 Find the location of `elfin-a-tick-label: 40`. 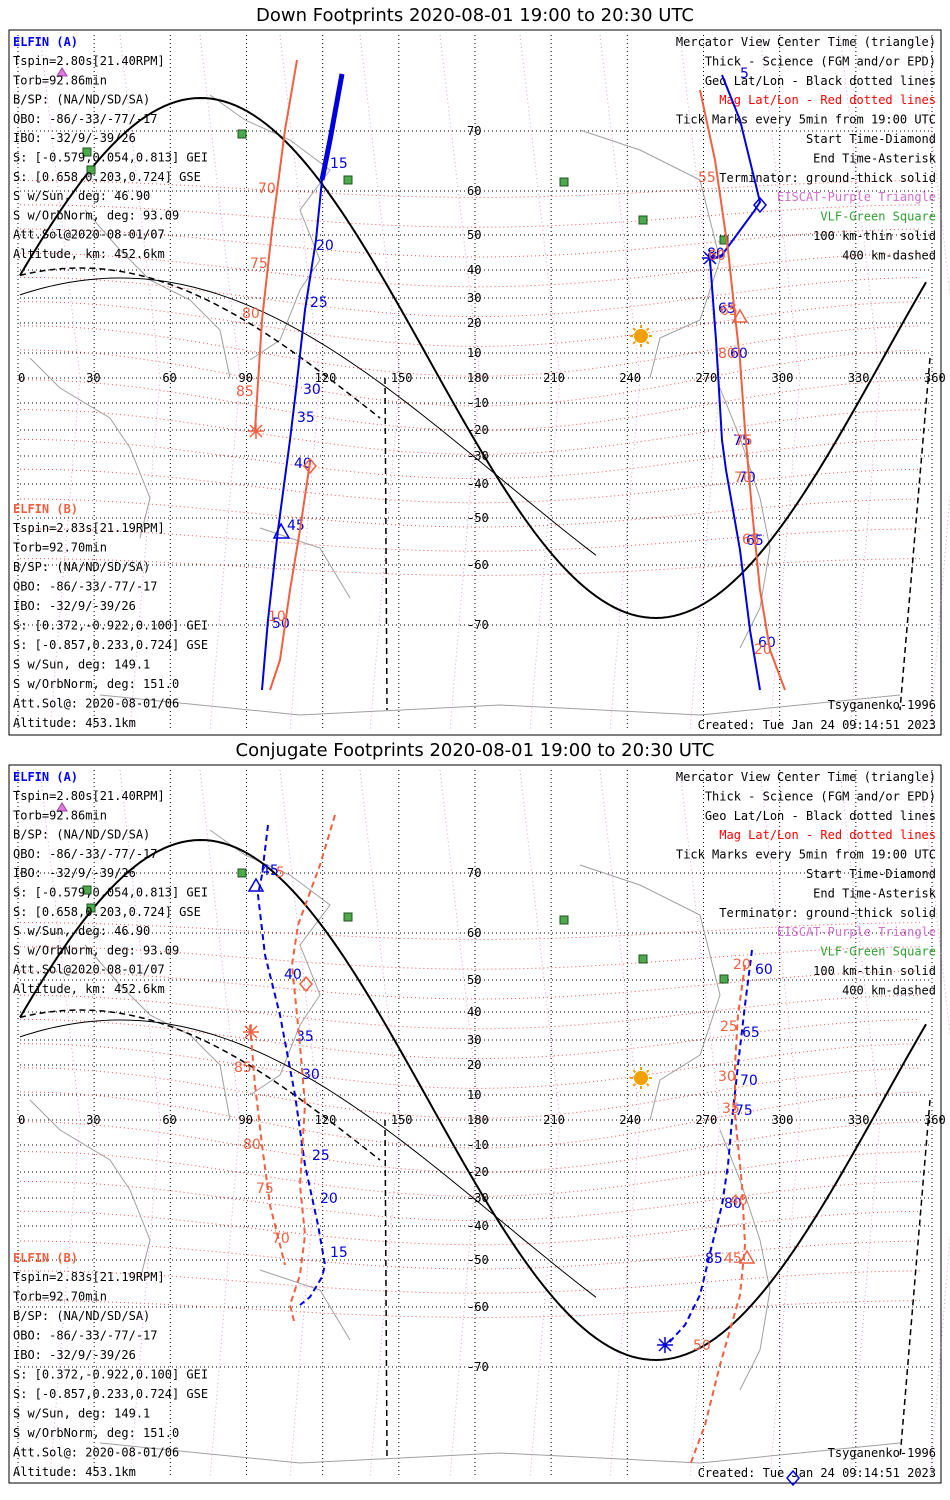

elfin-a-tick-label: 40 is located at coordinates (303, 464).